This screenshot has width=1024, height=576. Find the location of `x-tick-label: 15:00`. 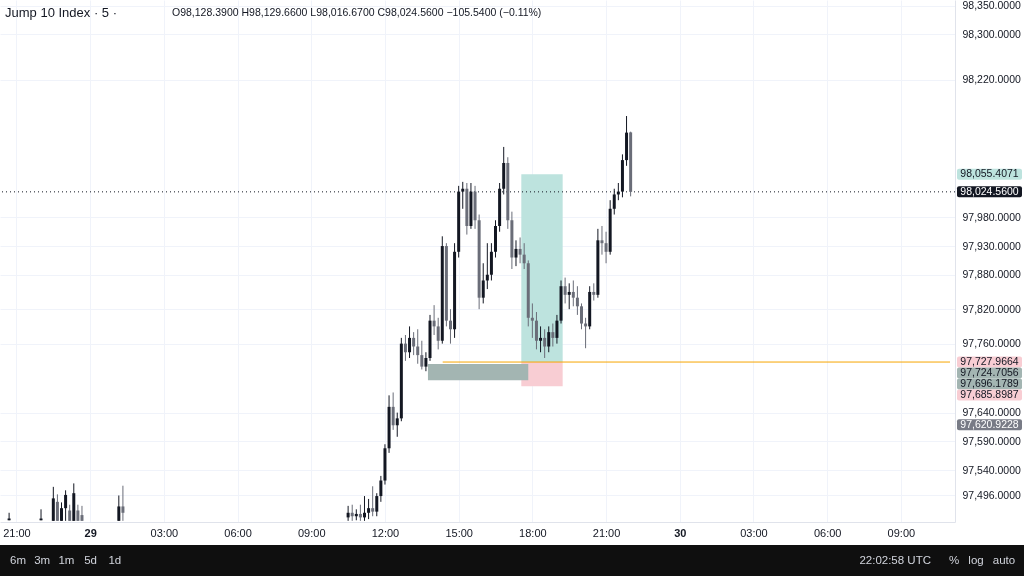

x-tick-label: 15:00 is located at coordinates (459, 532).